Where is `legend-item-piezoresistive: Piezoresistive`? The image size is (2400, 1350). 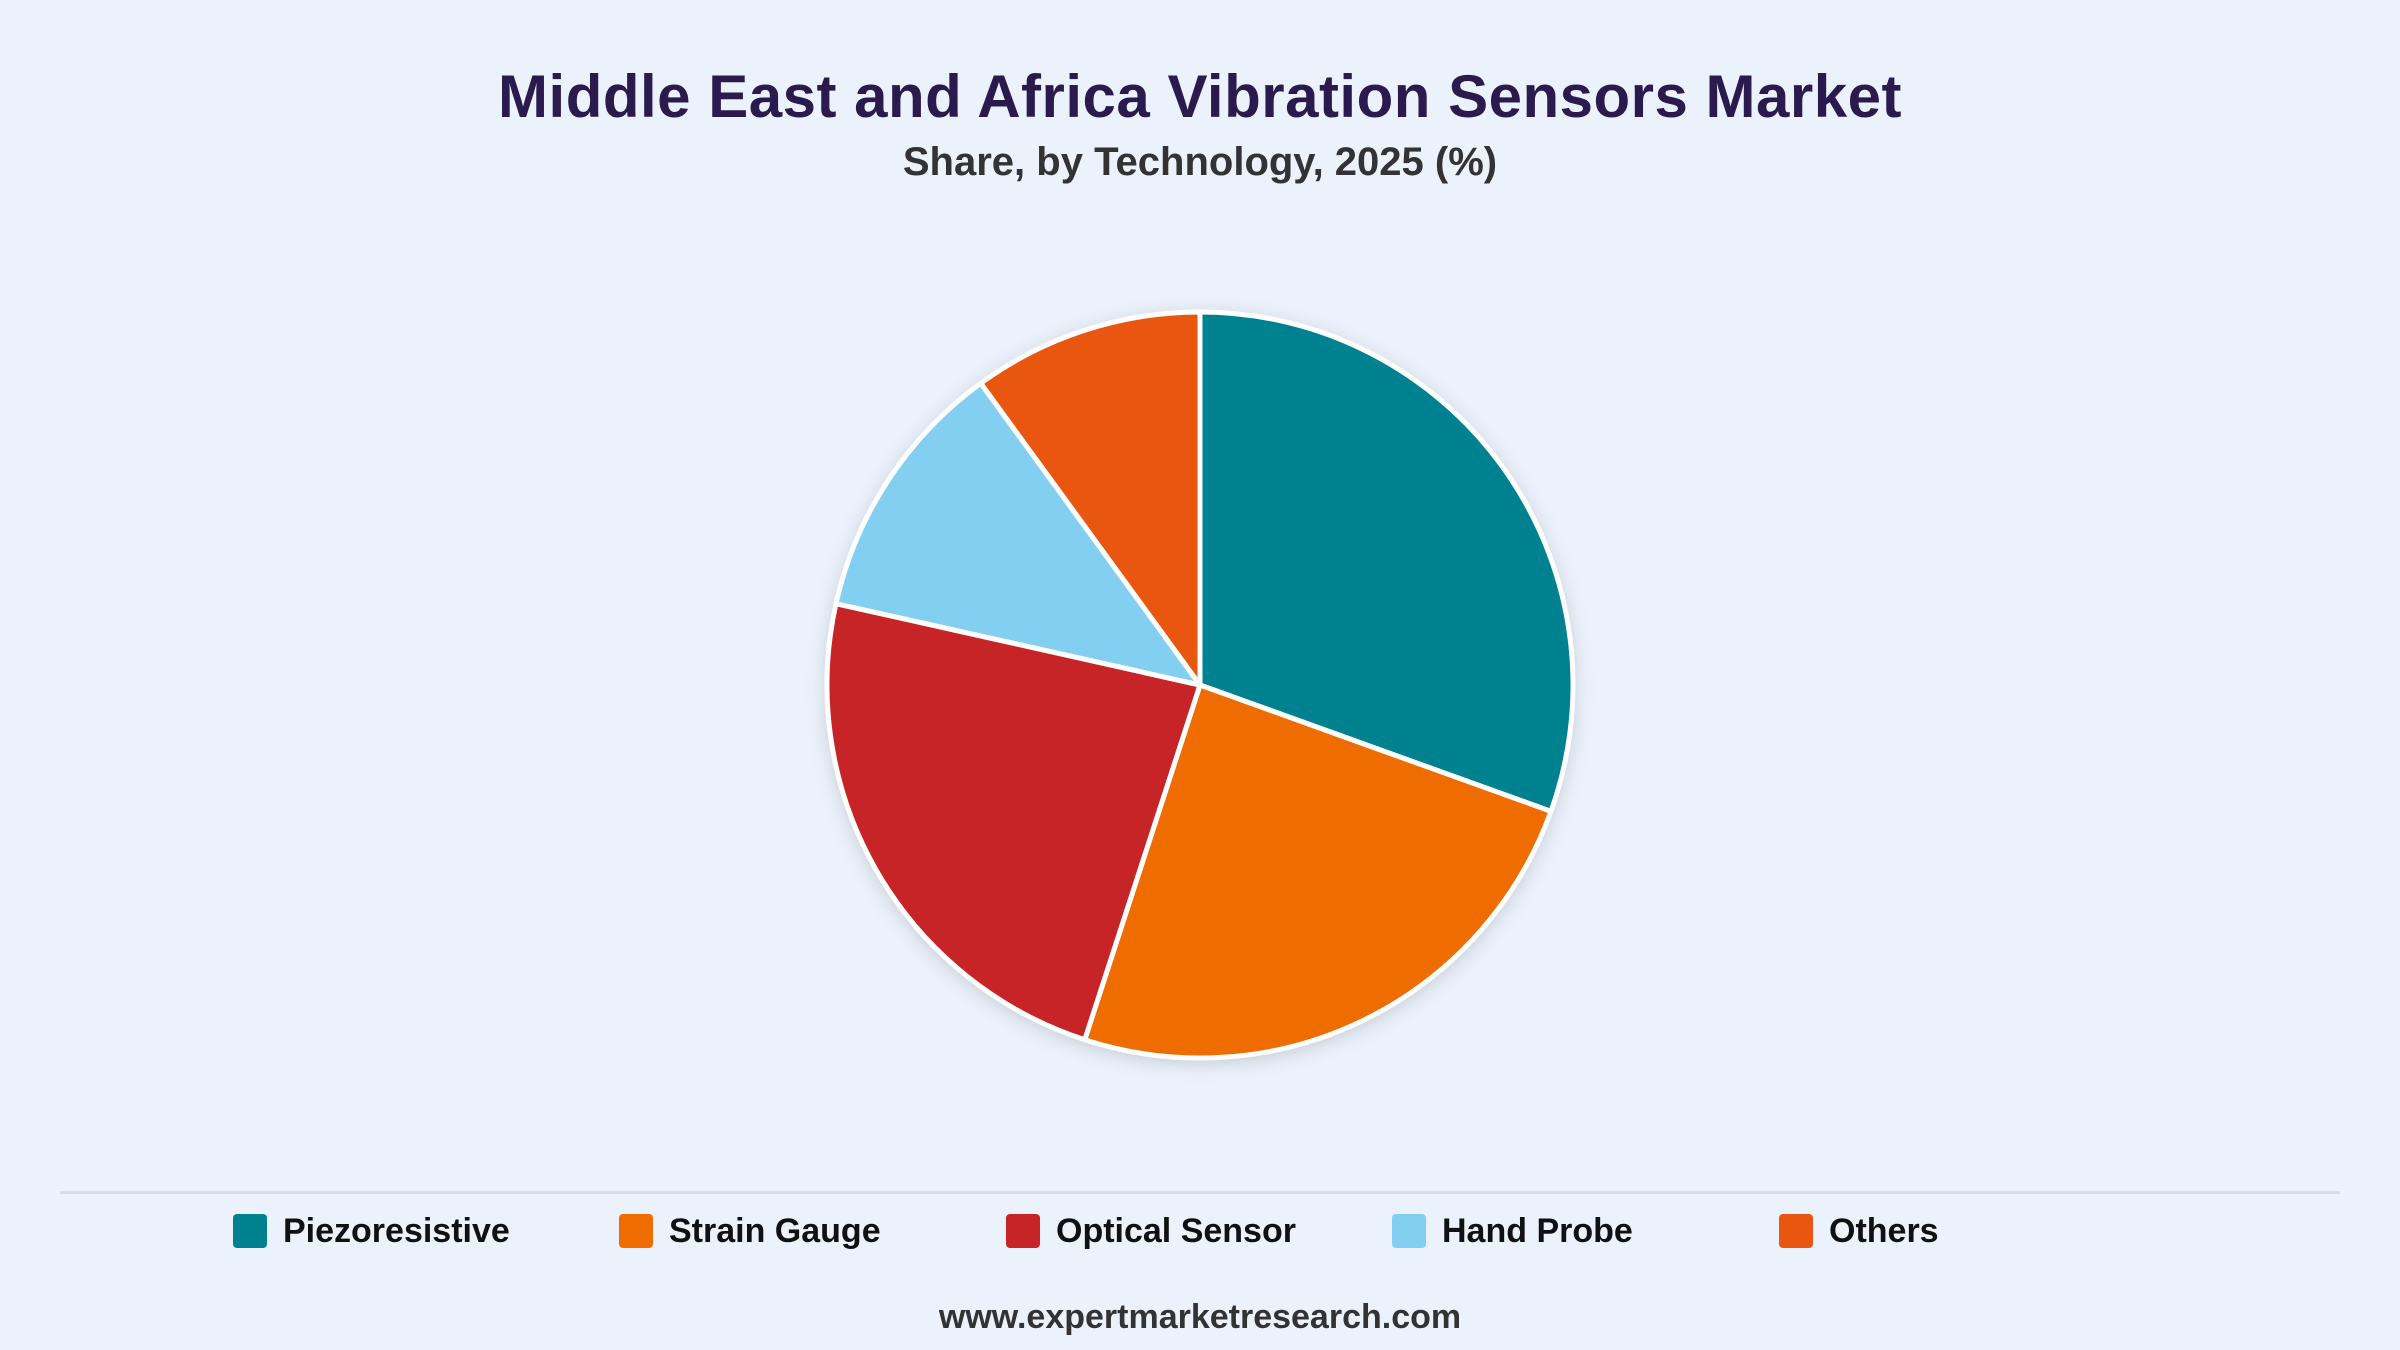 legend-item-piezoresistive: Piezoresistive is located at coordinates (371, 1231).